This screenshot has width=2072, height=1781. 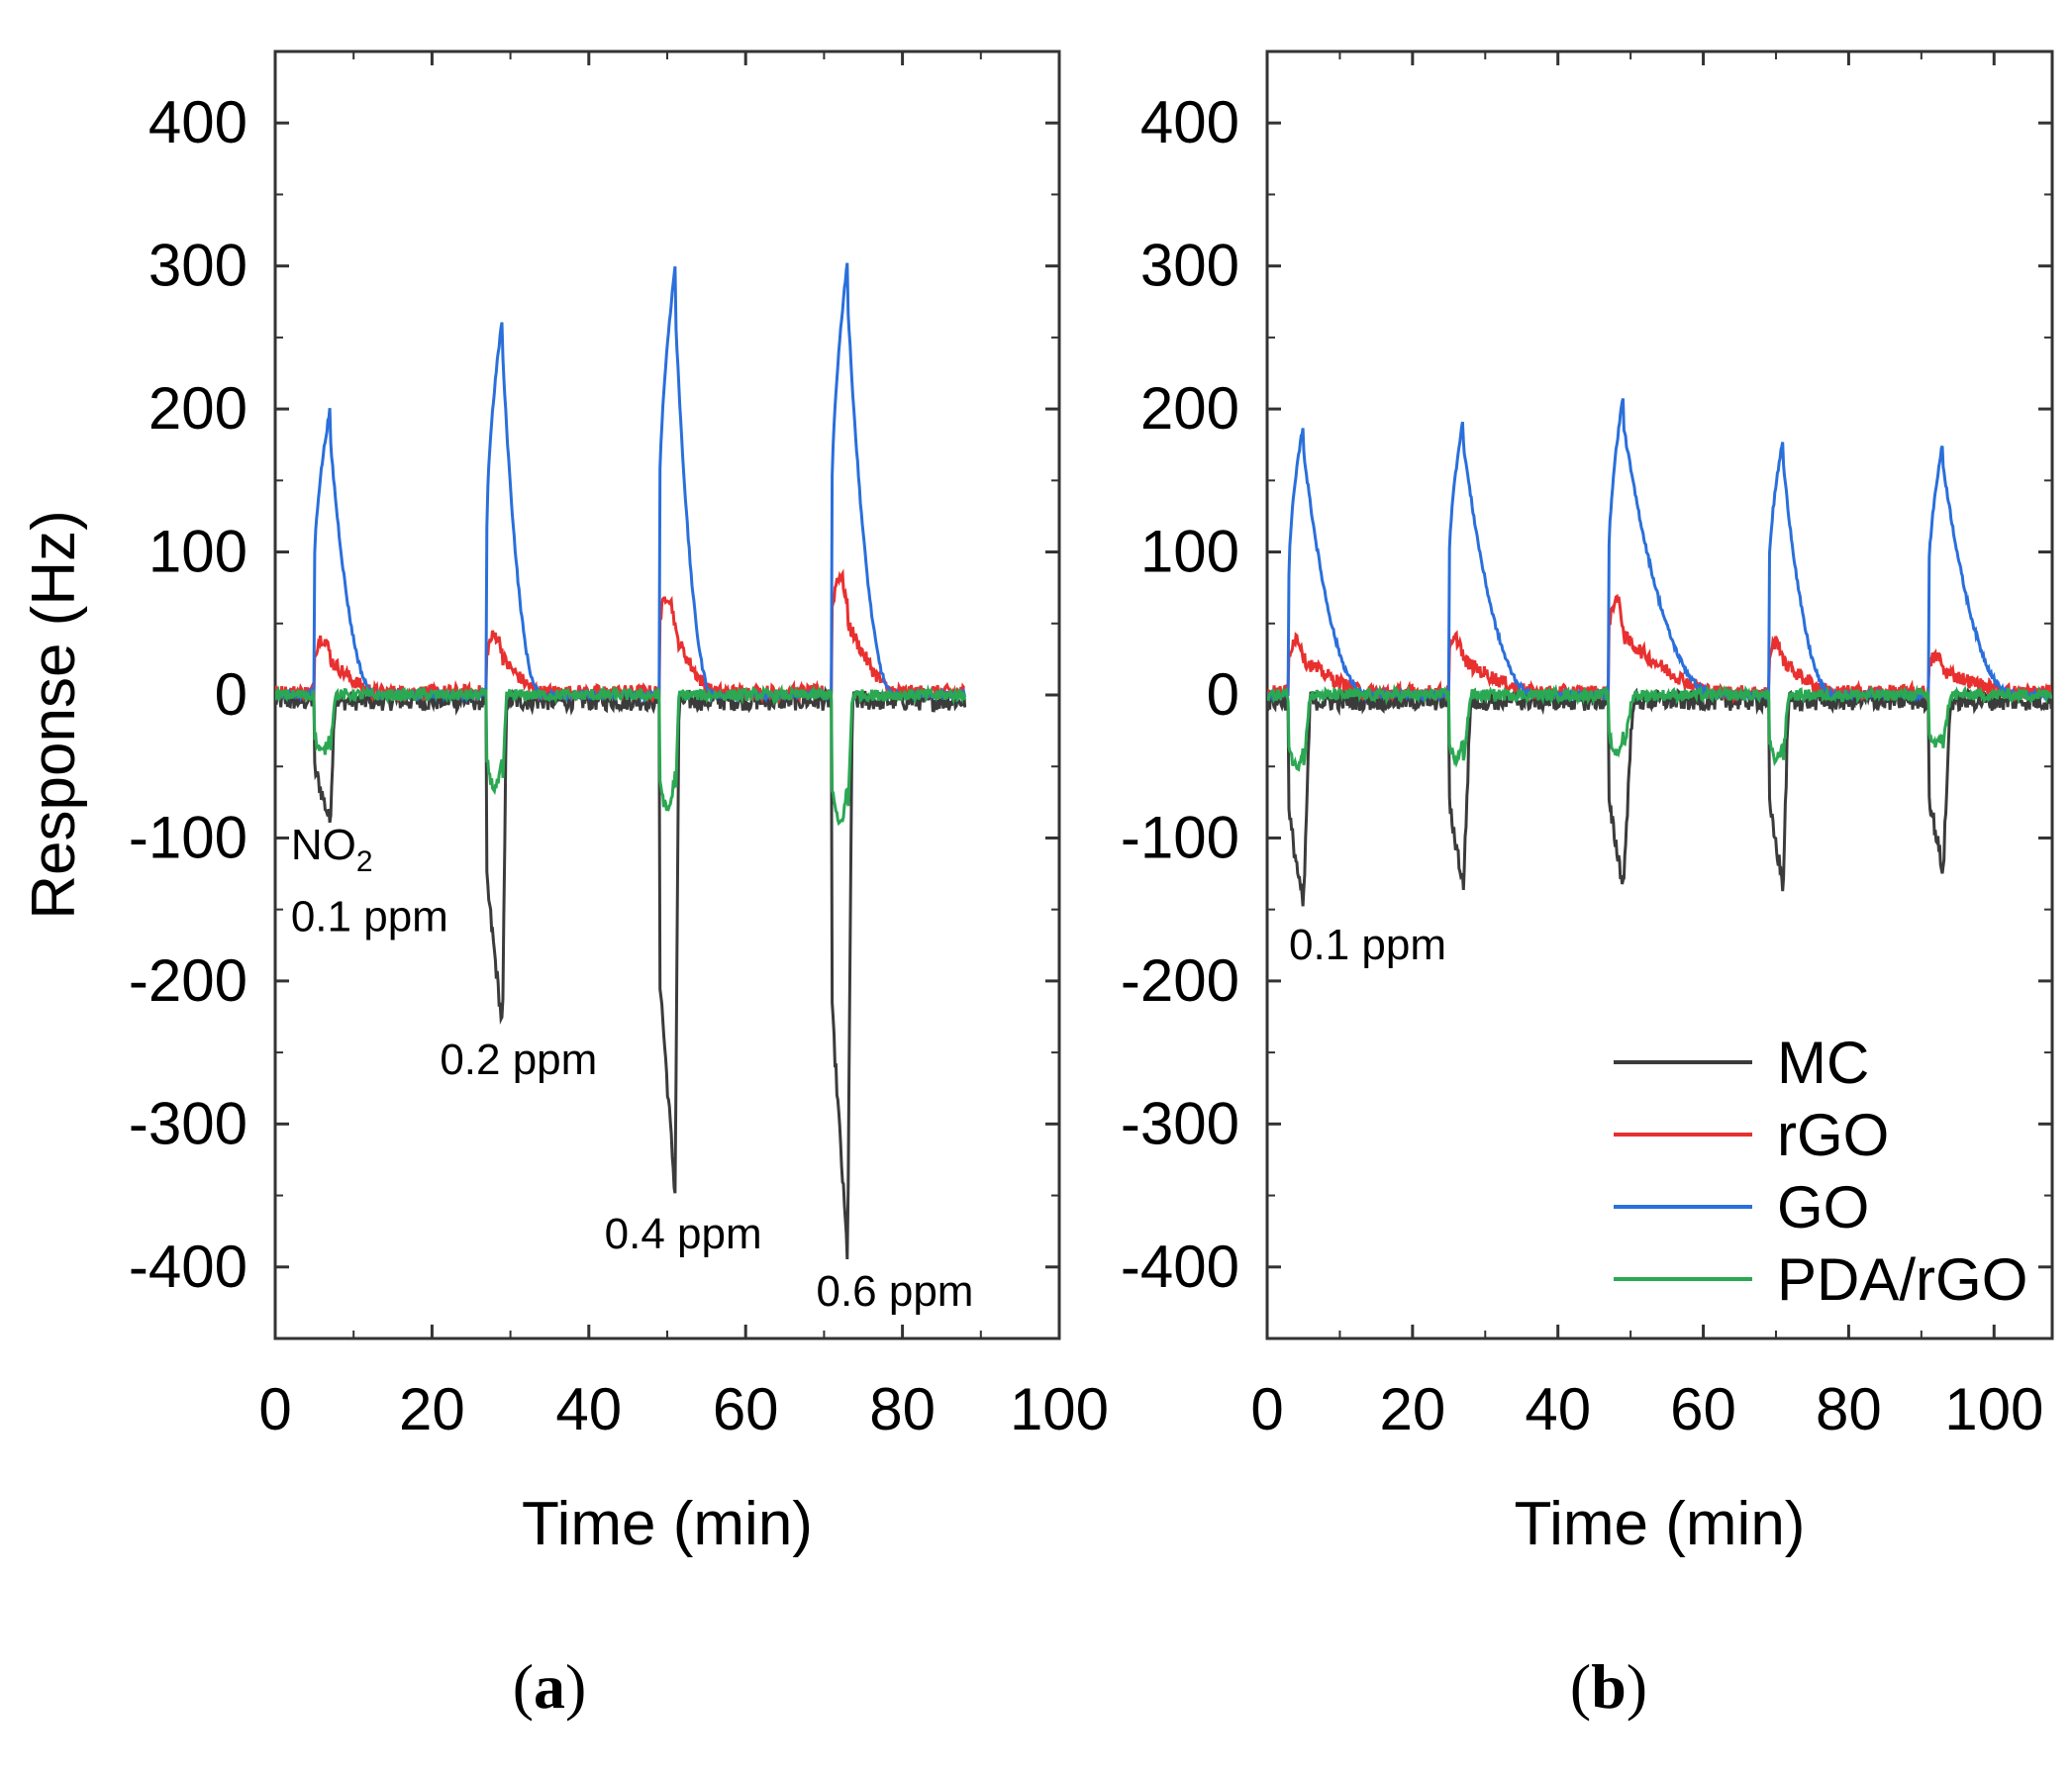 I want to click on legend-label: rGO, so click(x=1833, y=1135).